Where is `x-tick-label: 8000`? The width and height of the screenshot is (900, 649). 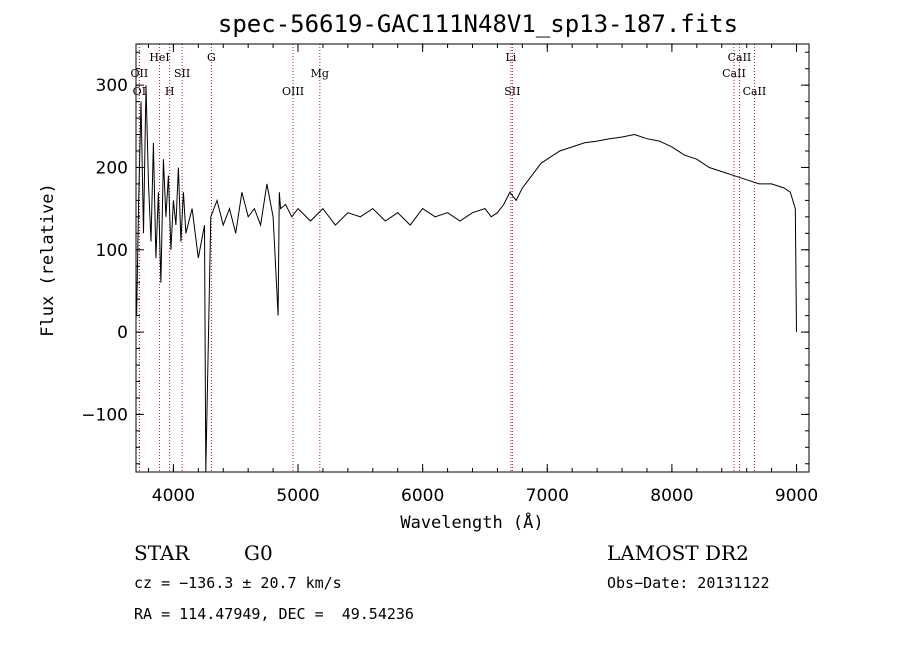 x-tick-label: 8000 is located at coordinates (671, 496).